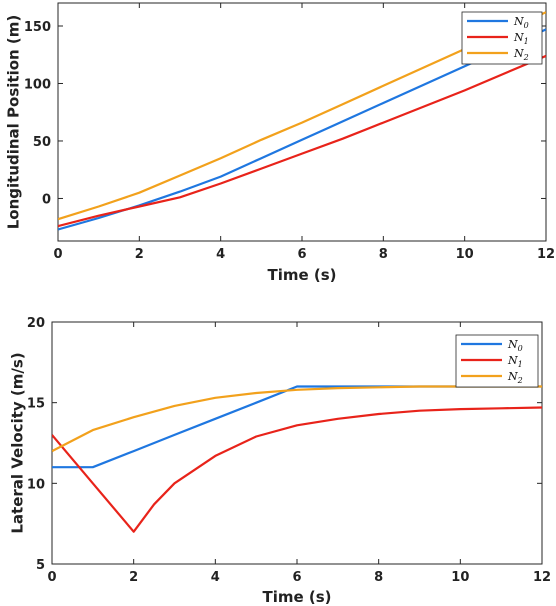 This screenshot has height=606, width=556. What do you see at coordinates (40, 565) in the screenshot?
I see `y-tick-label: 5` at bounding box center [40, 565].